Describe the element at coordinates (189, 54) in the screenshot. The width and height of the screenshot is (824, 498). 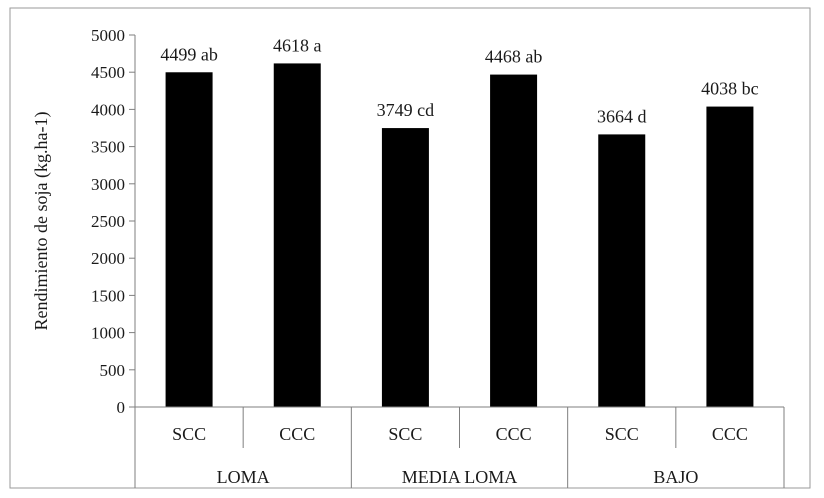
I see `data-label: 4499 ab` at that location.